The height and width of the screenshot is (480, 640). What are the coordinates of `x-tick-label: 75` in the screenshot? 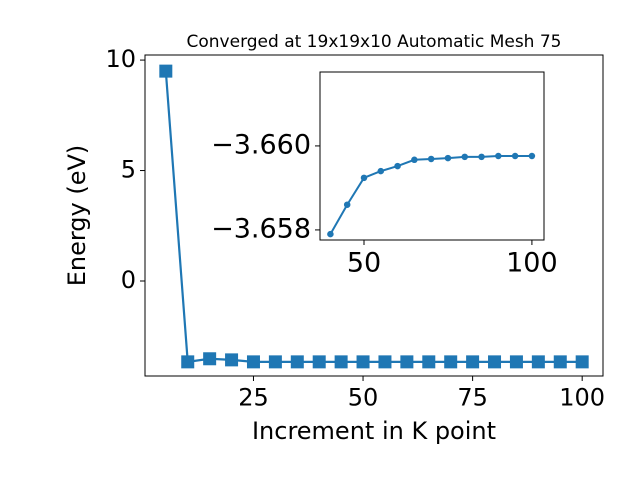 It's located at (472, 397).